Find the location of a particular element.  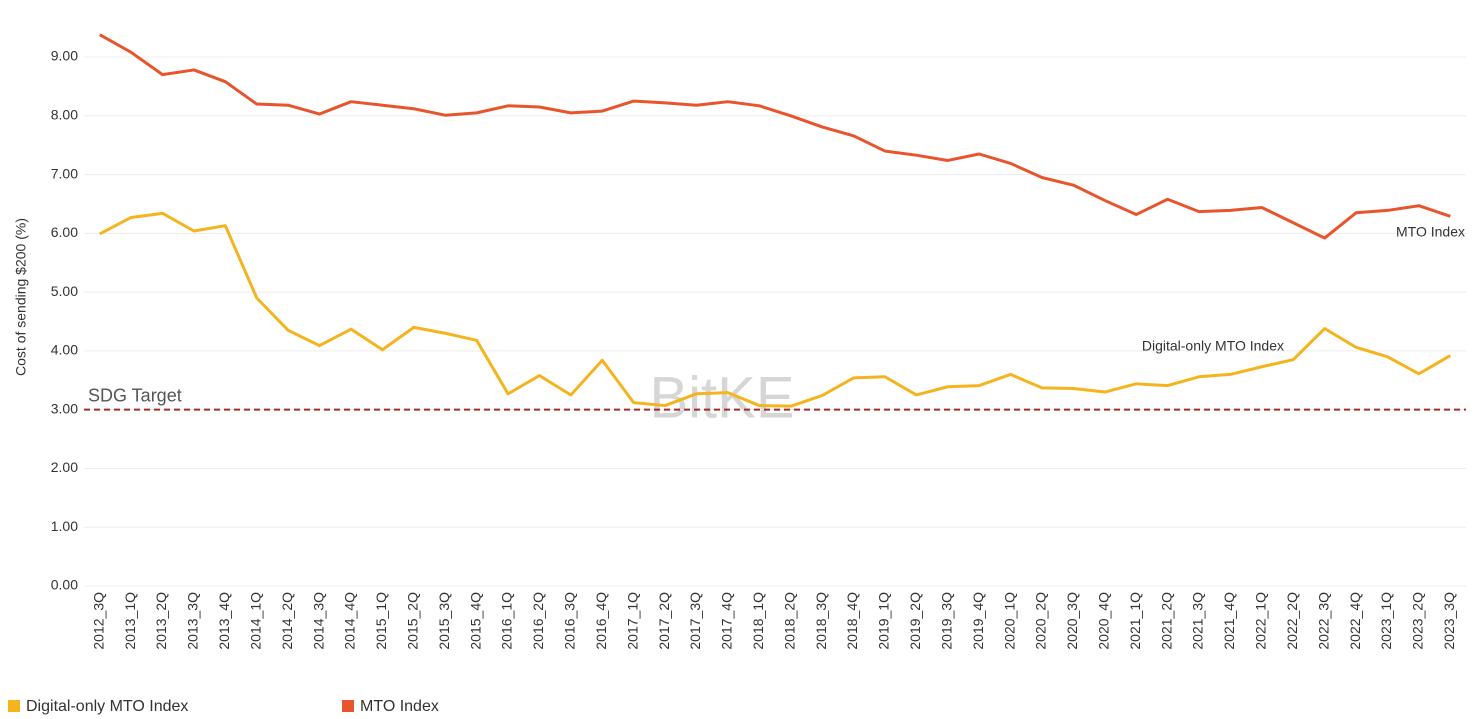

y-tick-label: 1.00 is located at coordinates (64, 526).